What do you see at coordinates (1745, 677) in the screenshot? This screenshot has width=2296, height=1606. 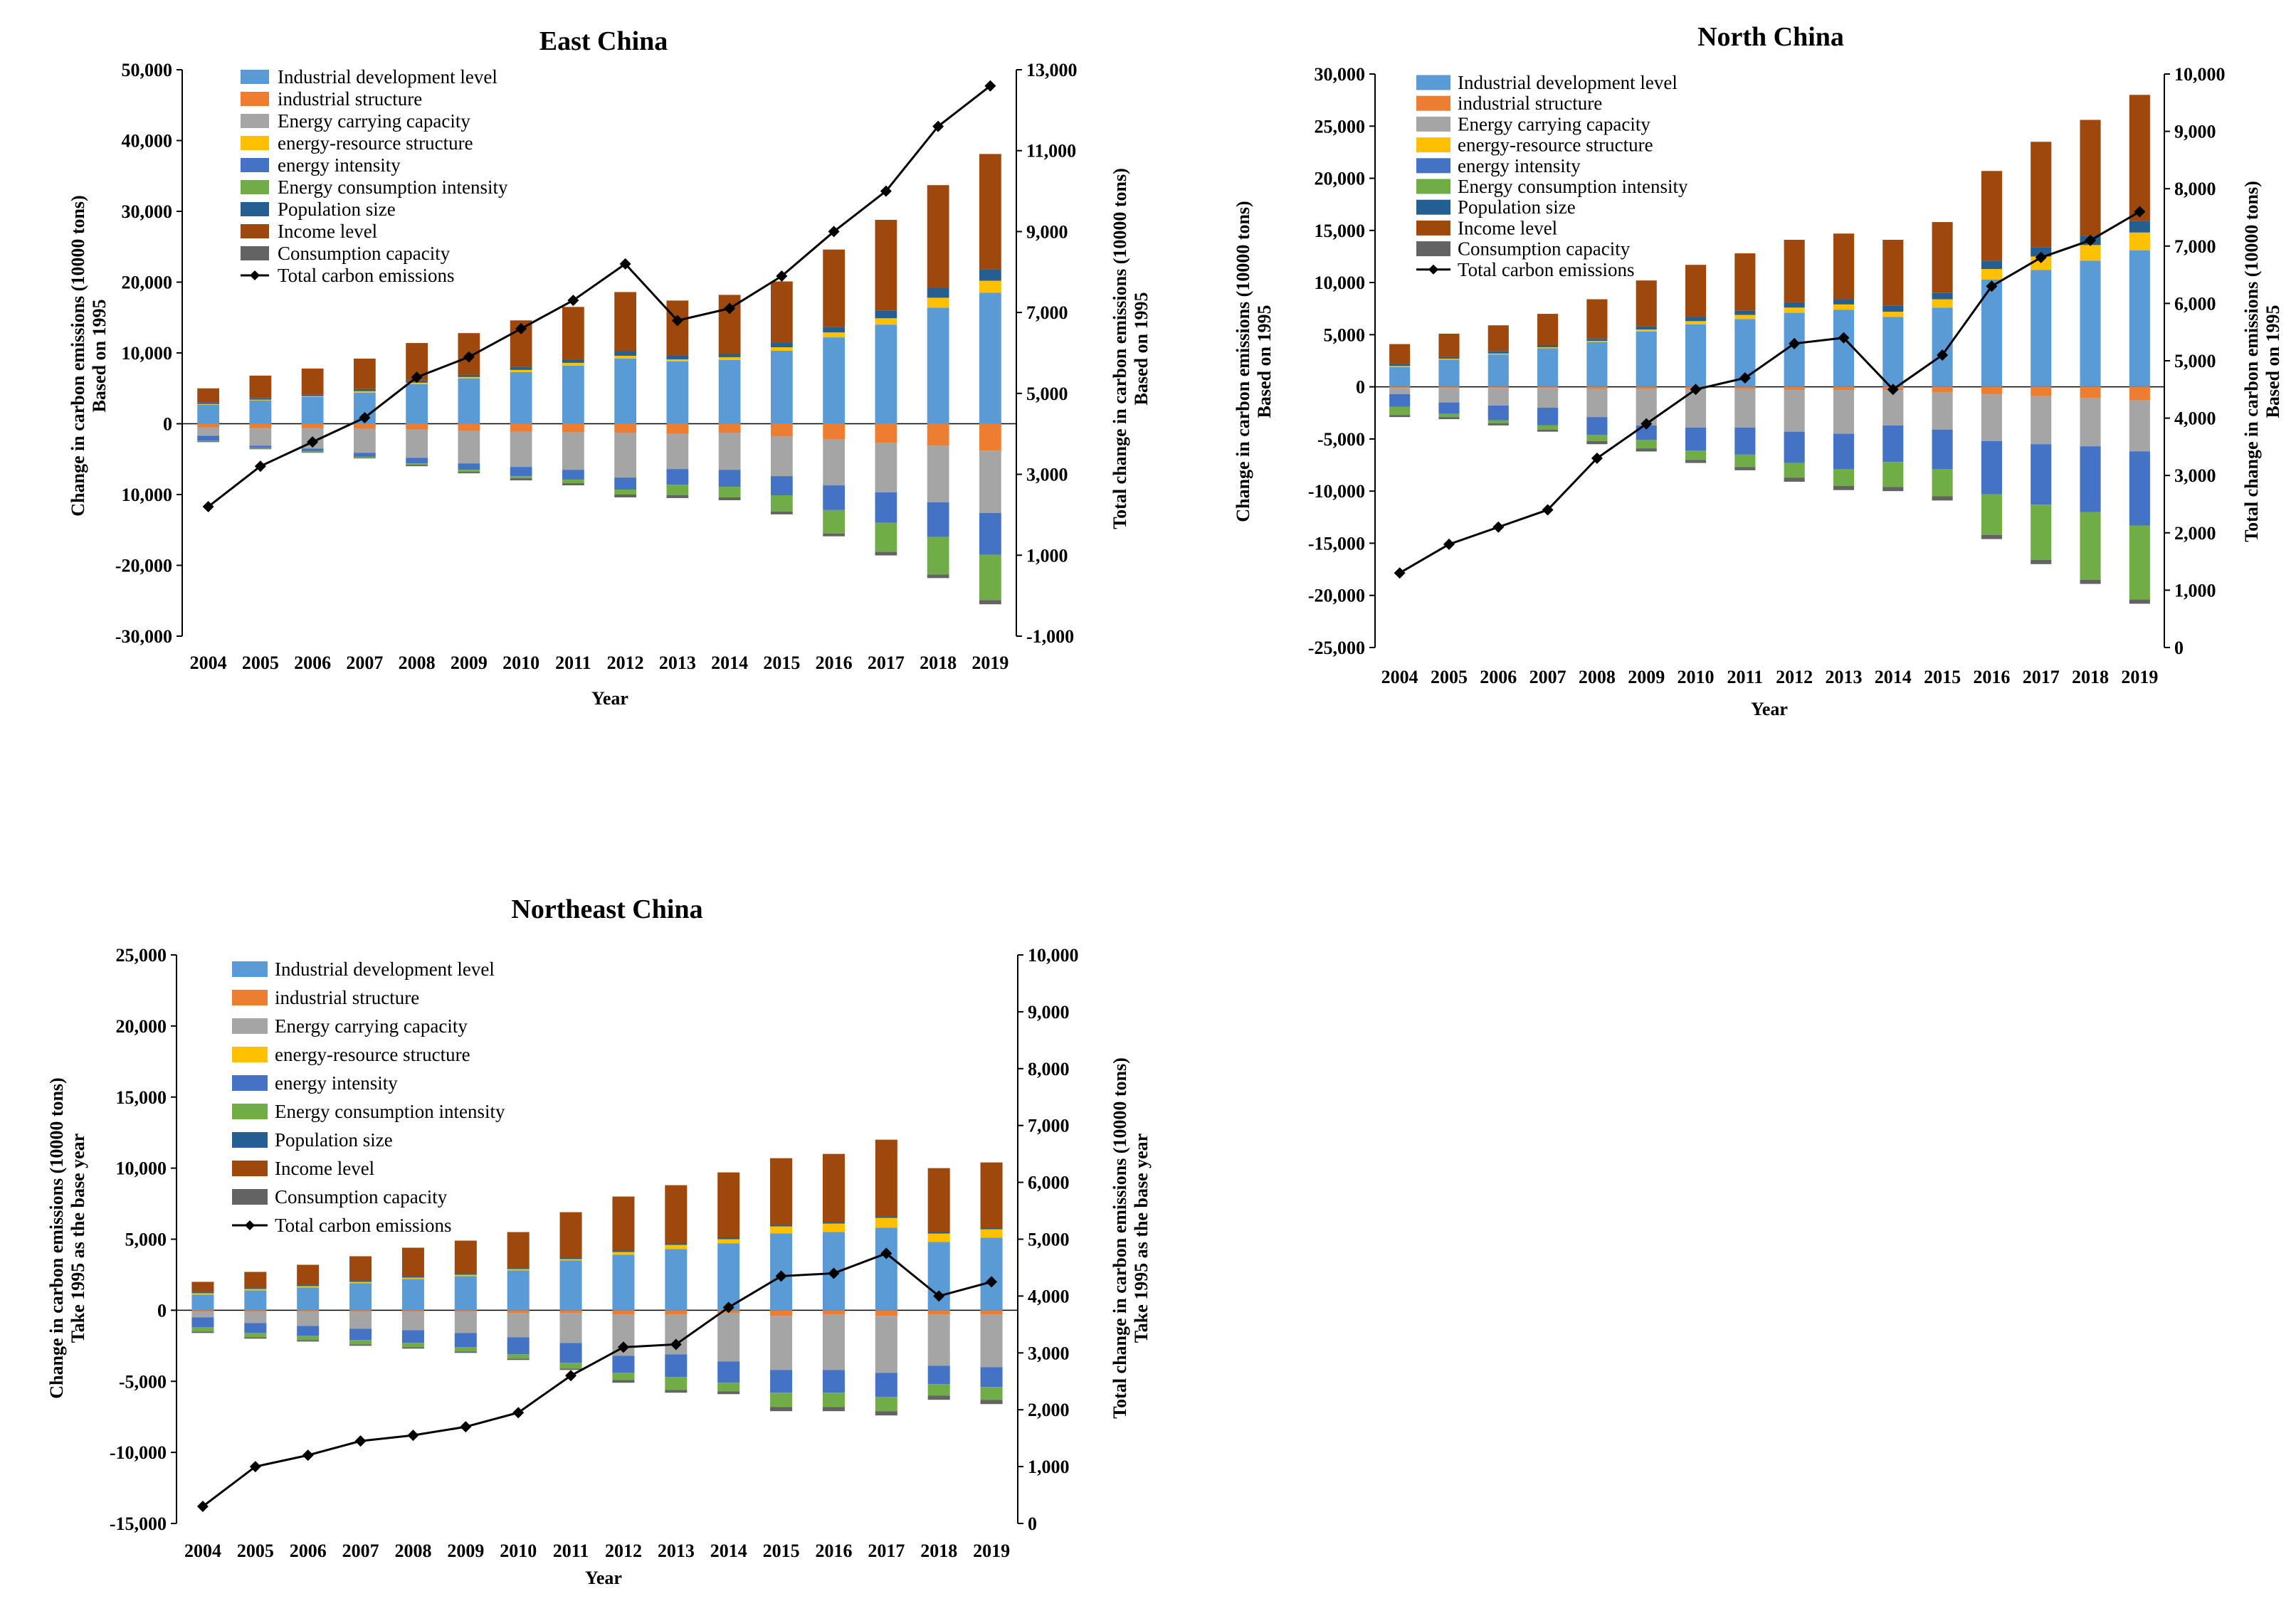 I see `x-tick-label: 2011` at bounding box center [1745, 677].